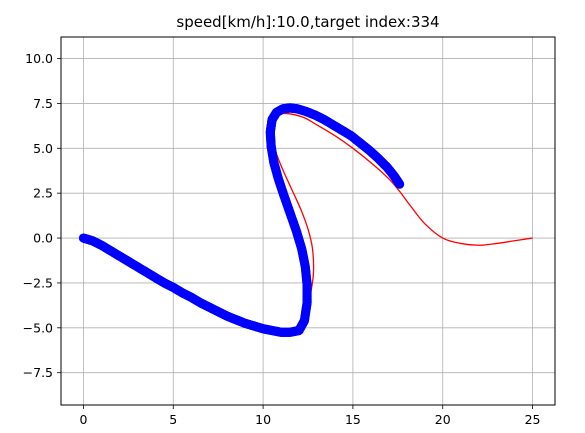 The image size is (585, 433). Describe the element at coordinates (263, 419) in the screenshot. I see `x-tick-label: 10` at that location.